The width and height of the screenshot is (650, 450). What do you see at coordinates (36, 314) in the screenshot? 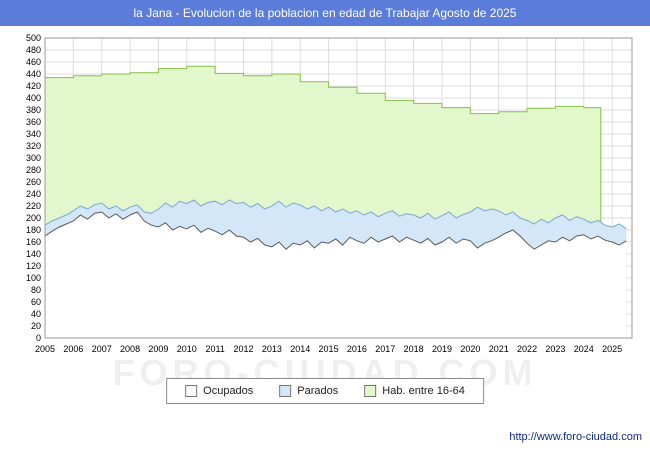
I see `svg-text: 40` at bounding box center [36, 314].